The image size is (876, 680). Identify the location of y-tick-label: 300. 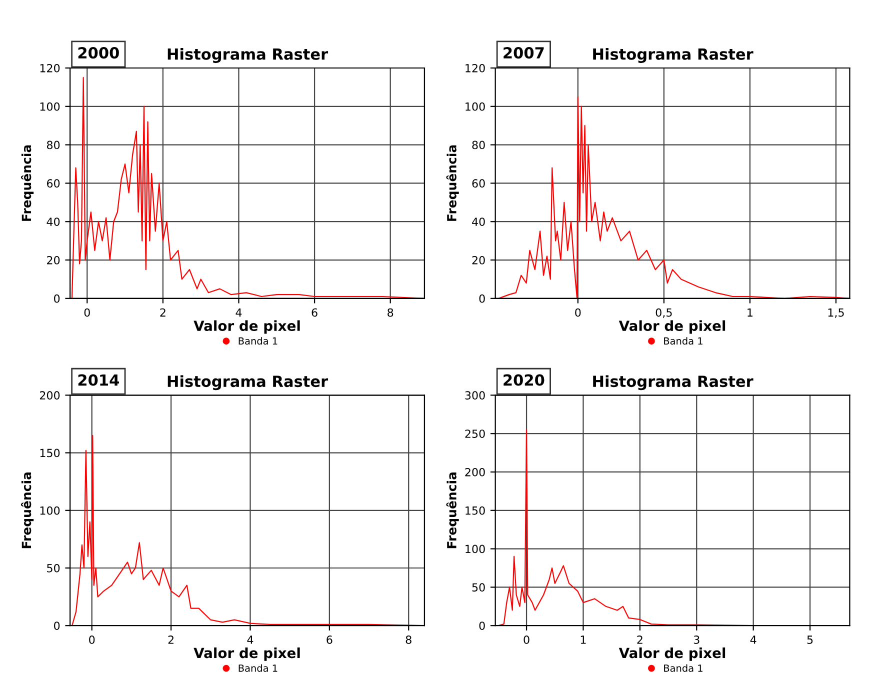
(475, 395).